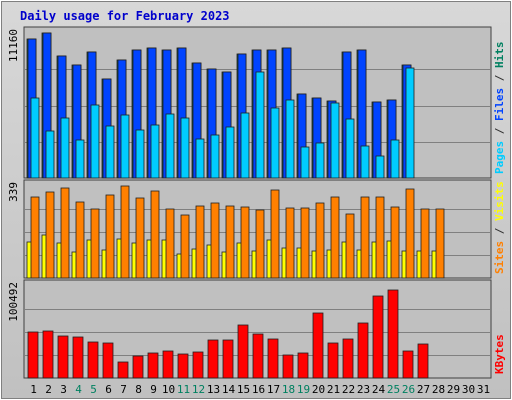  I want to click on day-label-23: 23, so click(363, 389).